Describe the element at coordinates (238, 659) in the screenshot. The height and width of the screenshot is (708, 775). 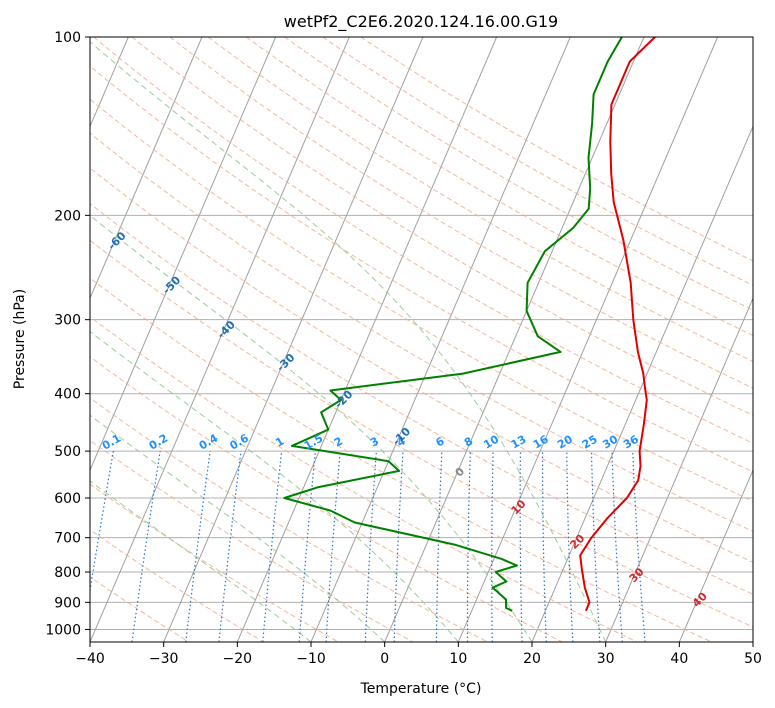
I see `x-tick-label: −20` at that location.